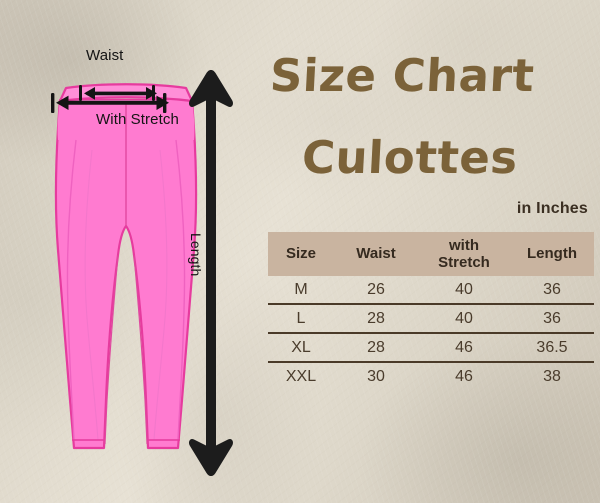 The height and width of the screenshot is (503, 600). I want to click on length-measurement-label: Length, so click(196, 255).